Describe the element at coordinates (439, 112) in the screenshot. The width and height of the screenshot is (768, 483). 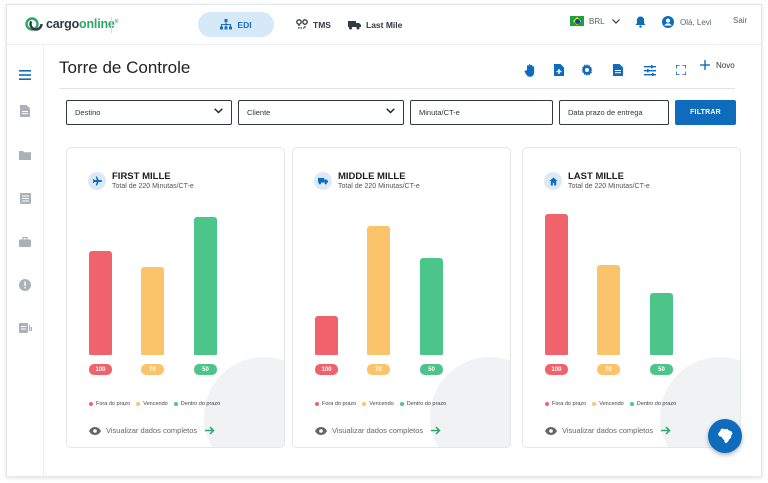
I see `minuta-input-placeholder: Minuta/CT-e` at that location.